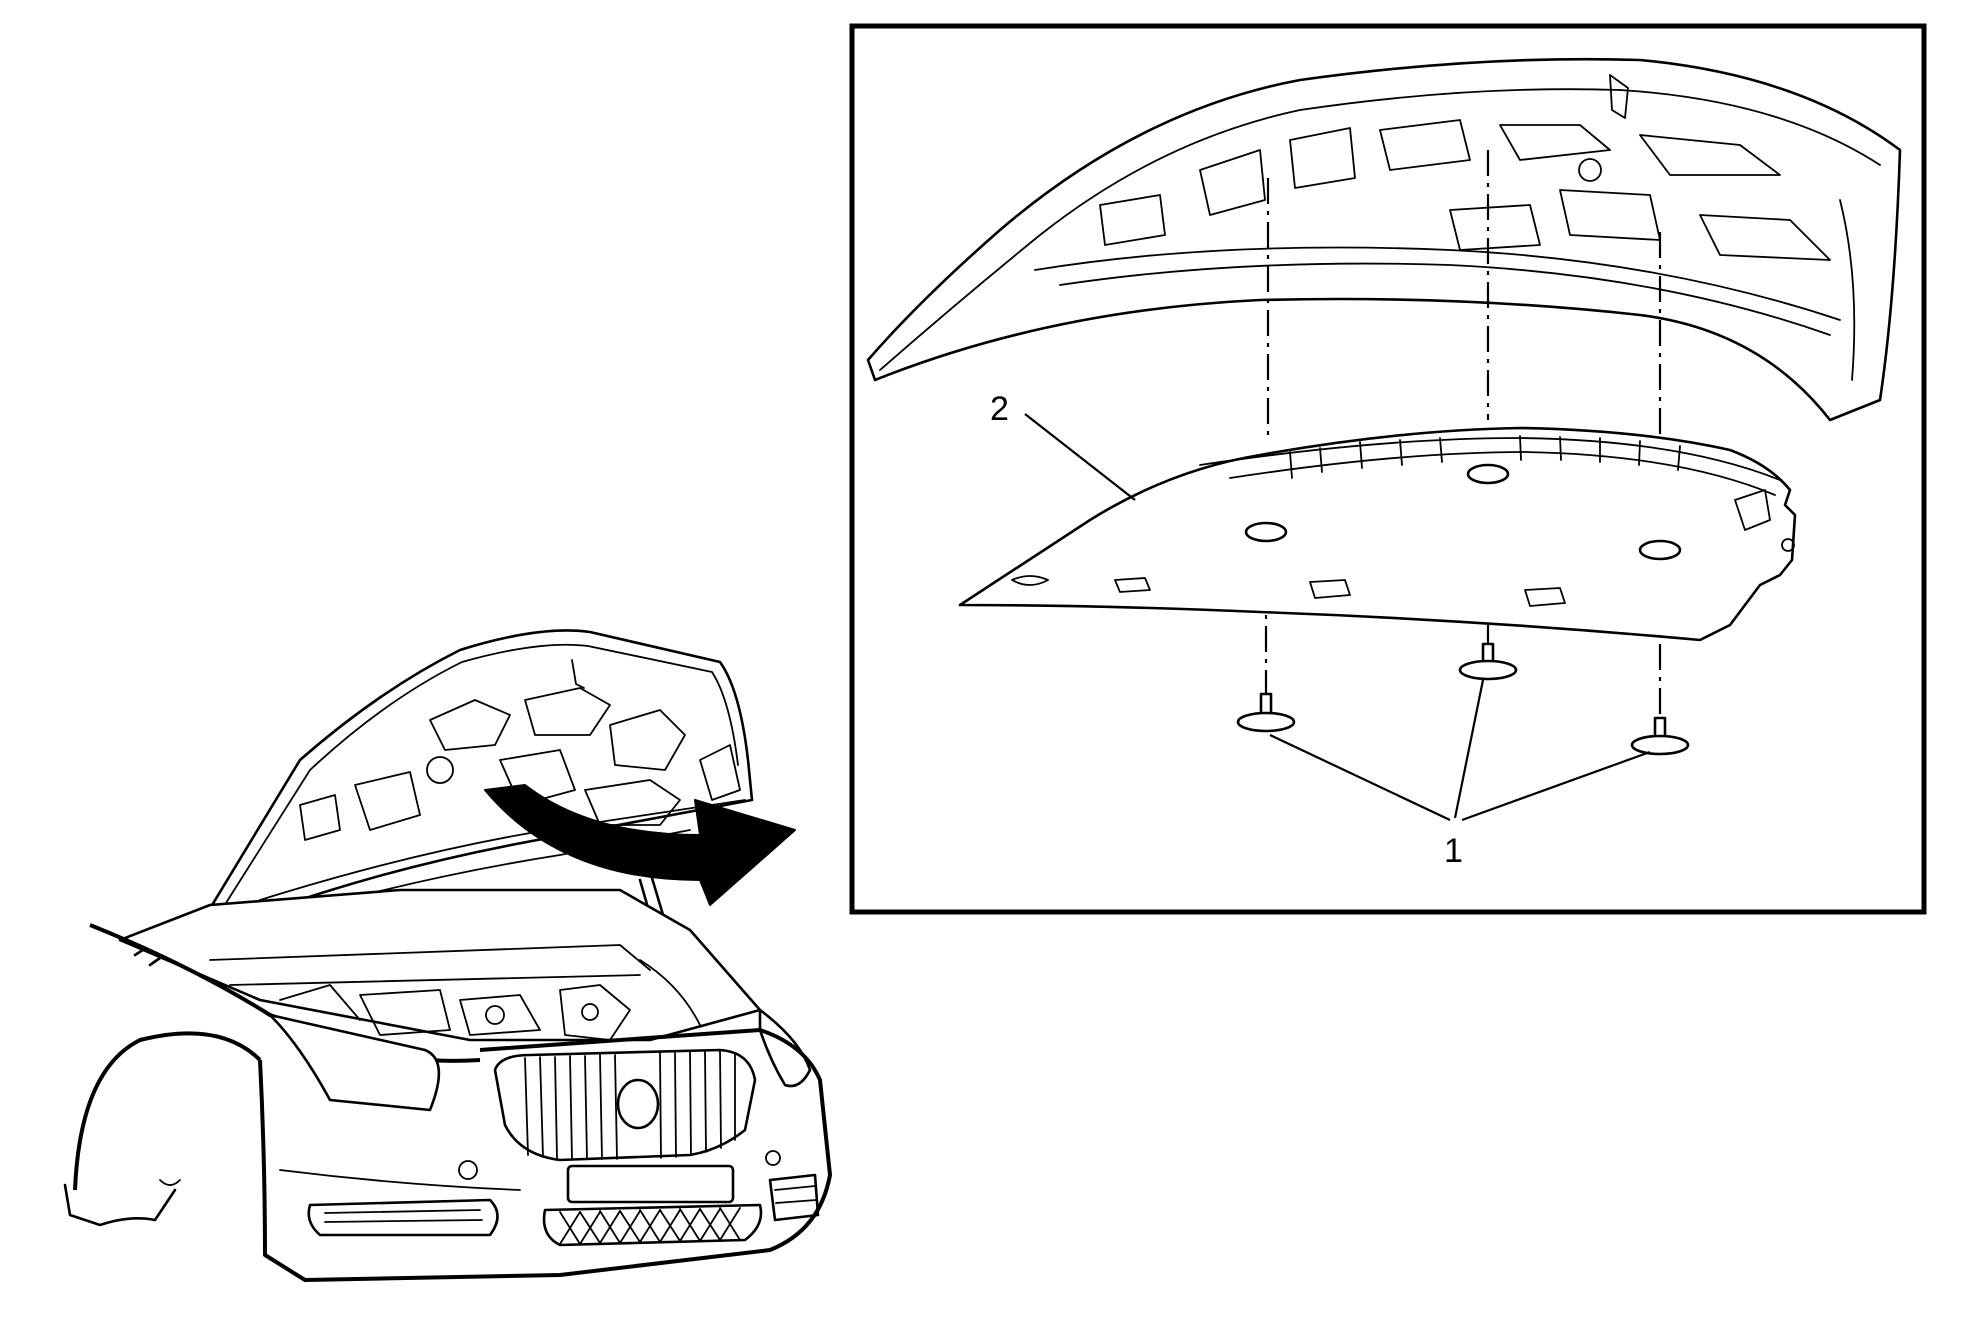  I want to click on grille-emblem, so click(638, 1104).